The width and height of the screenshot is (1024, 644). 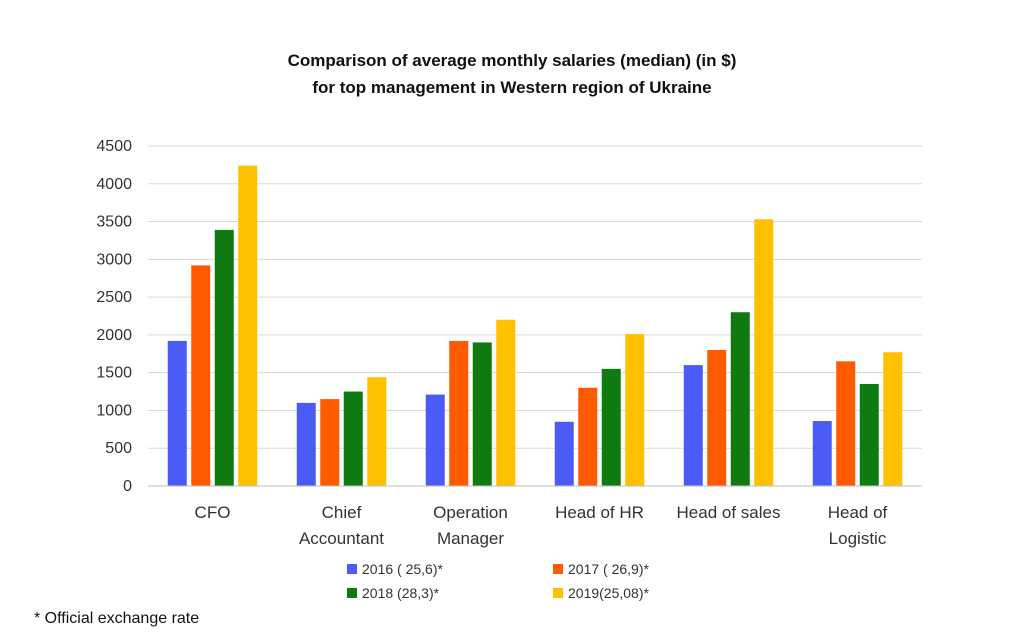 What do you see at coordinates (858, 538) in the screenshot?
I see `category-label: Logistic` at bounding box center [858, 538].